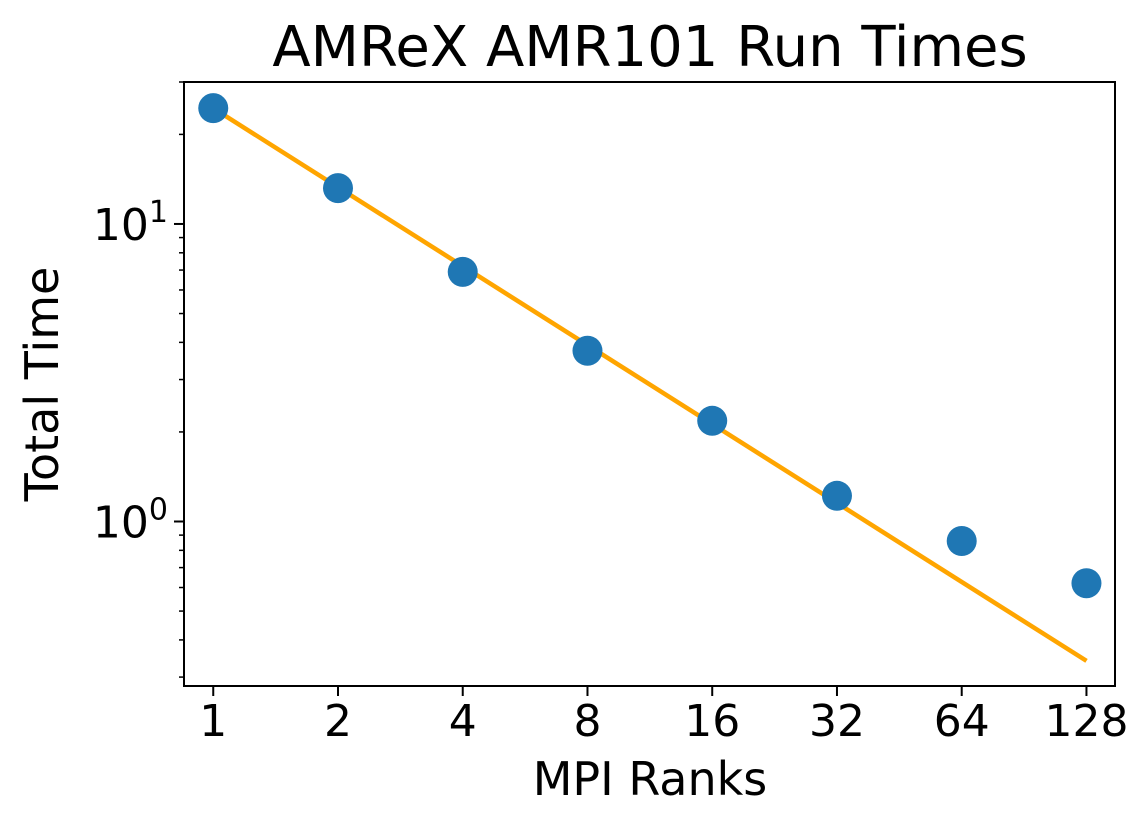 This screenshot has width=1140, height=828. I want to click on x-tick-label: 16, so click(712, 721).